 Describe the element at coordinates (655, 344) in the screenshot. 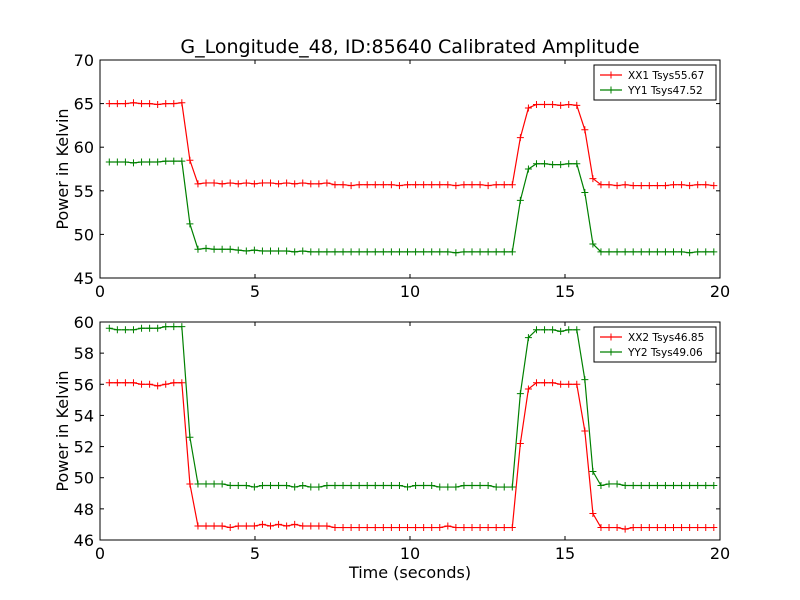

I see `legend: XX2 Tsys46.85 YY2 Tsys49.06` at that location.